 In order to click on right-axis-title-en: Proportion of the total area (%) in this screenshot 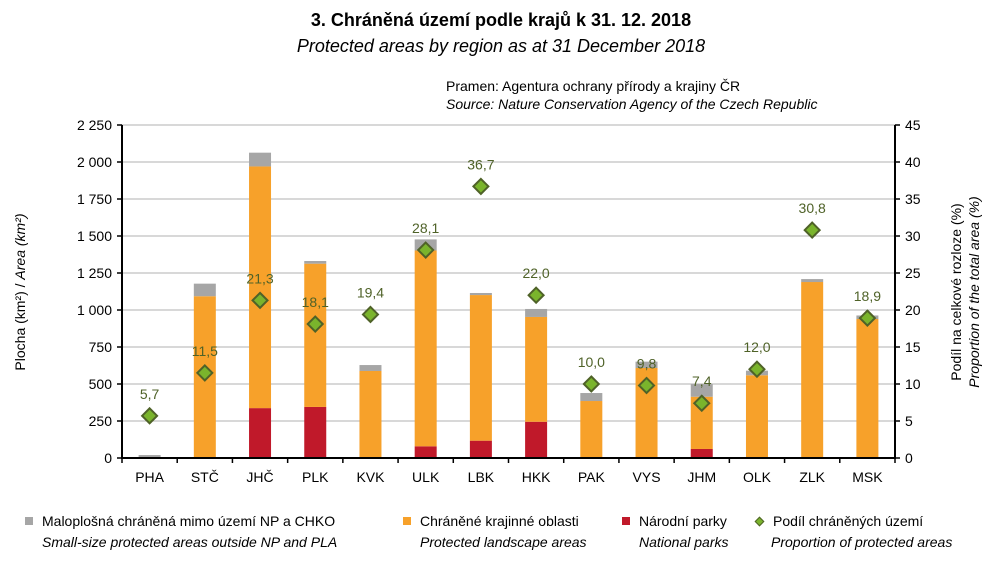, I will do `click(974, 291)`.